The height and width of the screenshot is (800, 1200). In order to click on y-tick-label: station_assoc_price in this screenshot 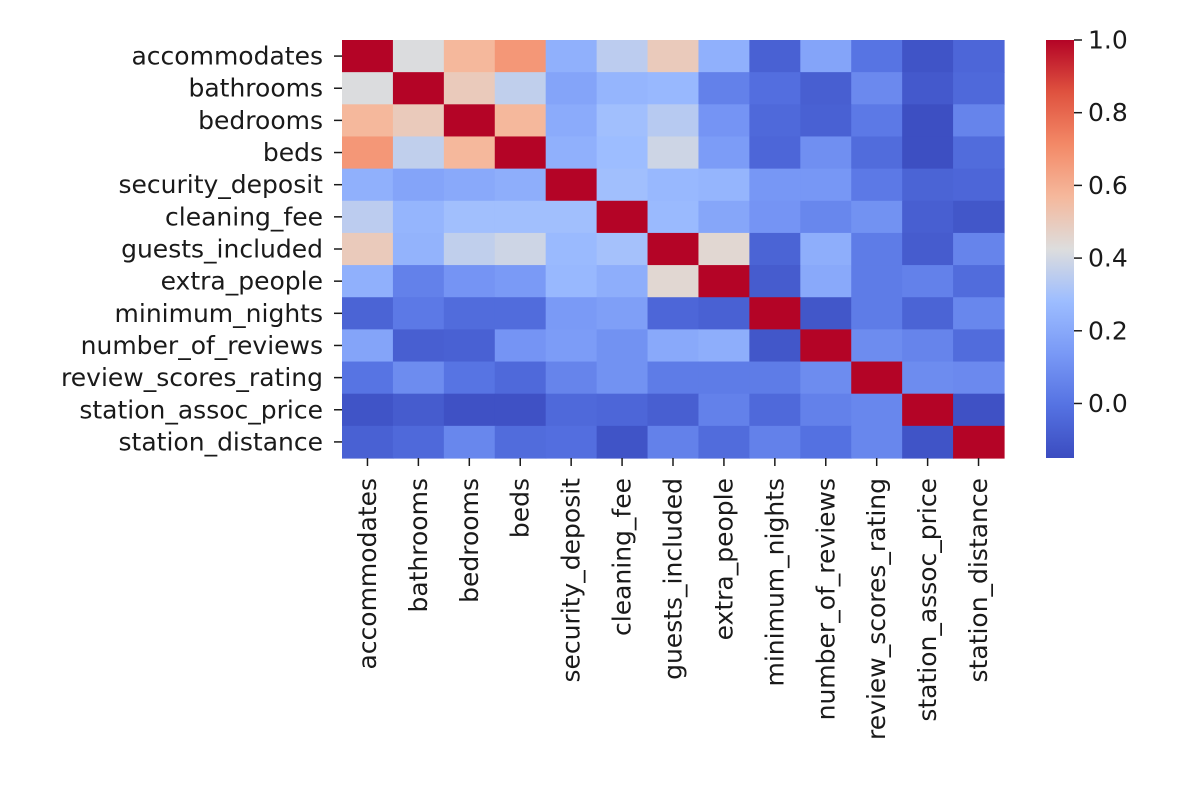, I will do `click(201, 409)`.